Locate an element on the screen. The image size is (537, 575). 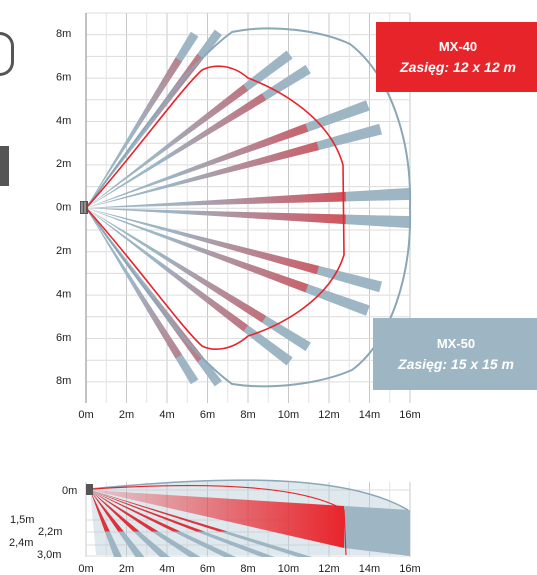
side-label-0m: 0m is located at coordinates (69, 491).